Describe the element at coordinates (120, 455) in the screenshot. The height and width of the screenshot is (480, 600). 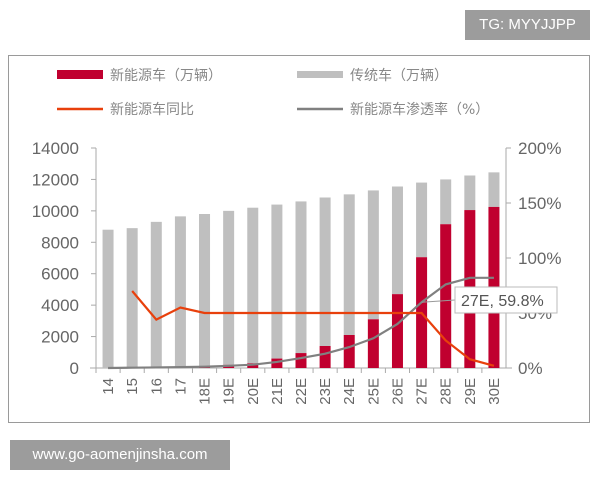
I see `watermark-bottom: www.go-aomenjinsha.com` at that location.